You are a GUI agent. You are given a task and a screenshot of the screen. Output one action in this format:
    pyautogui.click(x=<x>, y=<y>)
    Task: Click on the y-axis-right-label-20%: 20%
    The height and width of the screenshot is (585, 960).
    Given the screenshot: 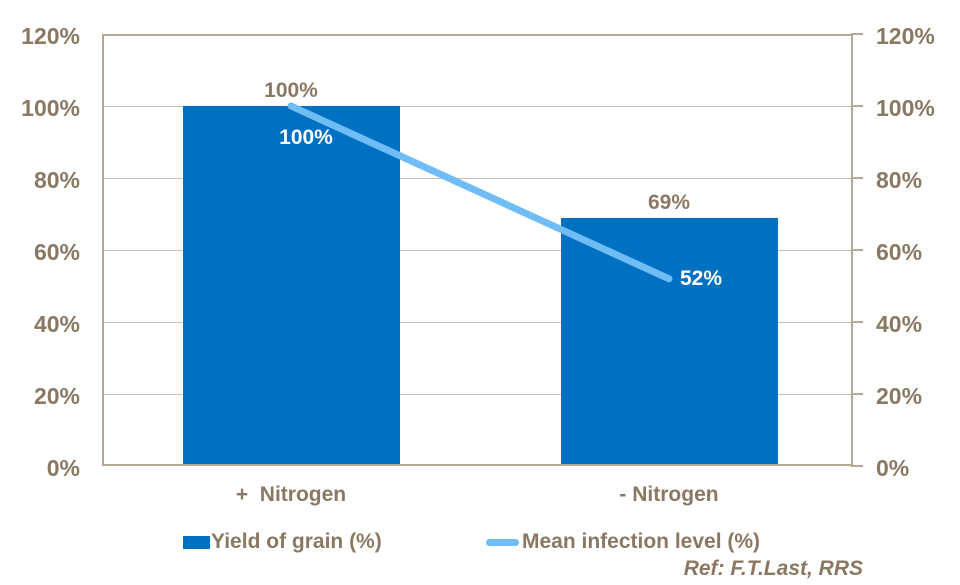 What is the action you would take?
    pyautogui.click(x=899, y=396)
    